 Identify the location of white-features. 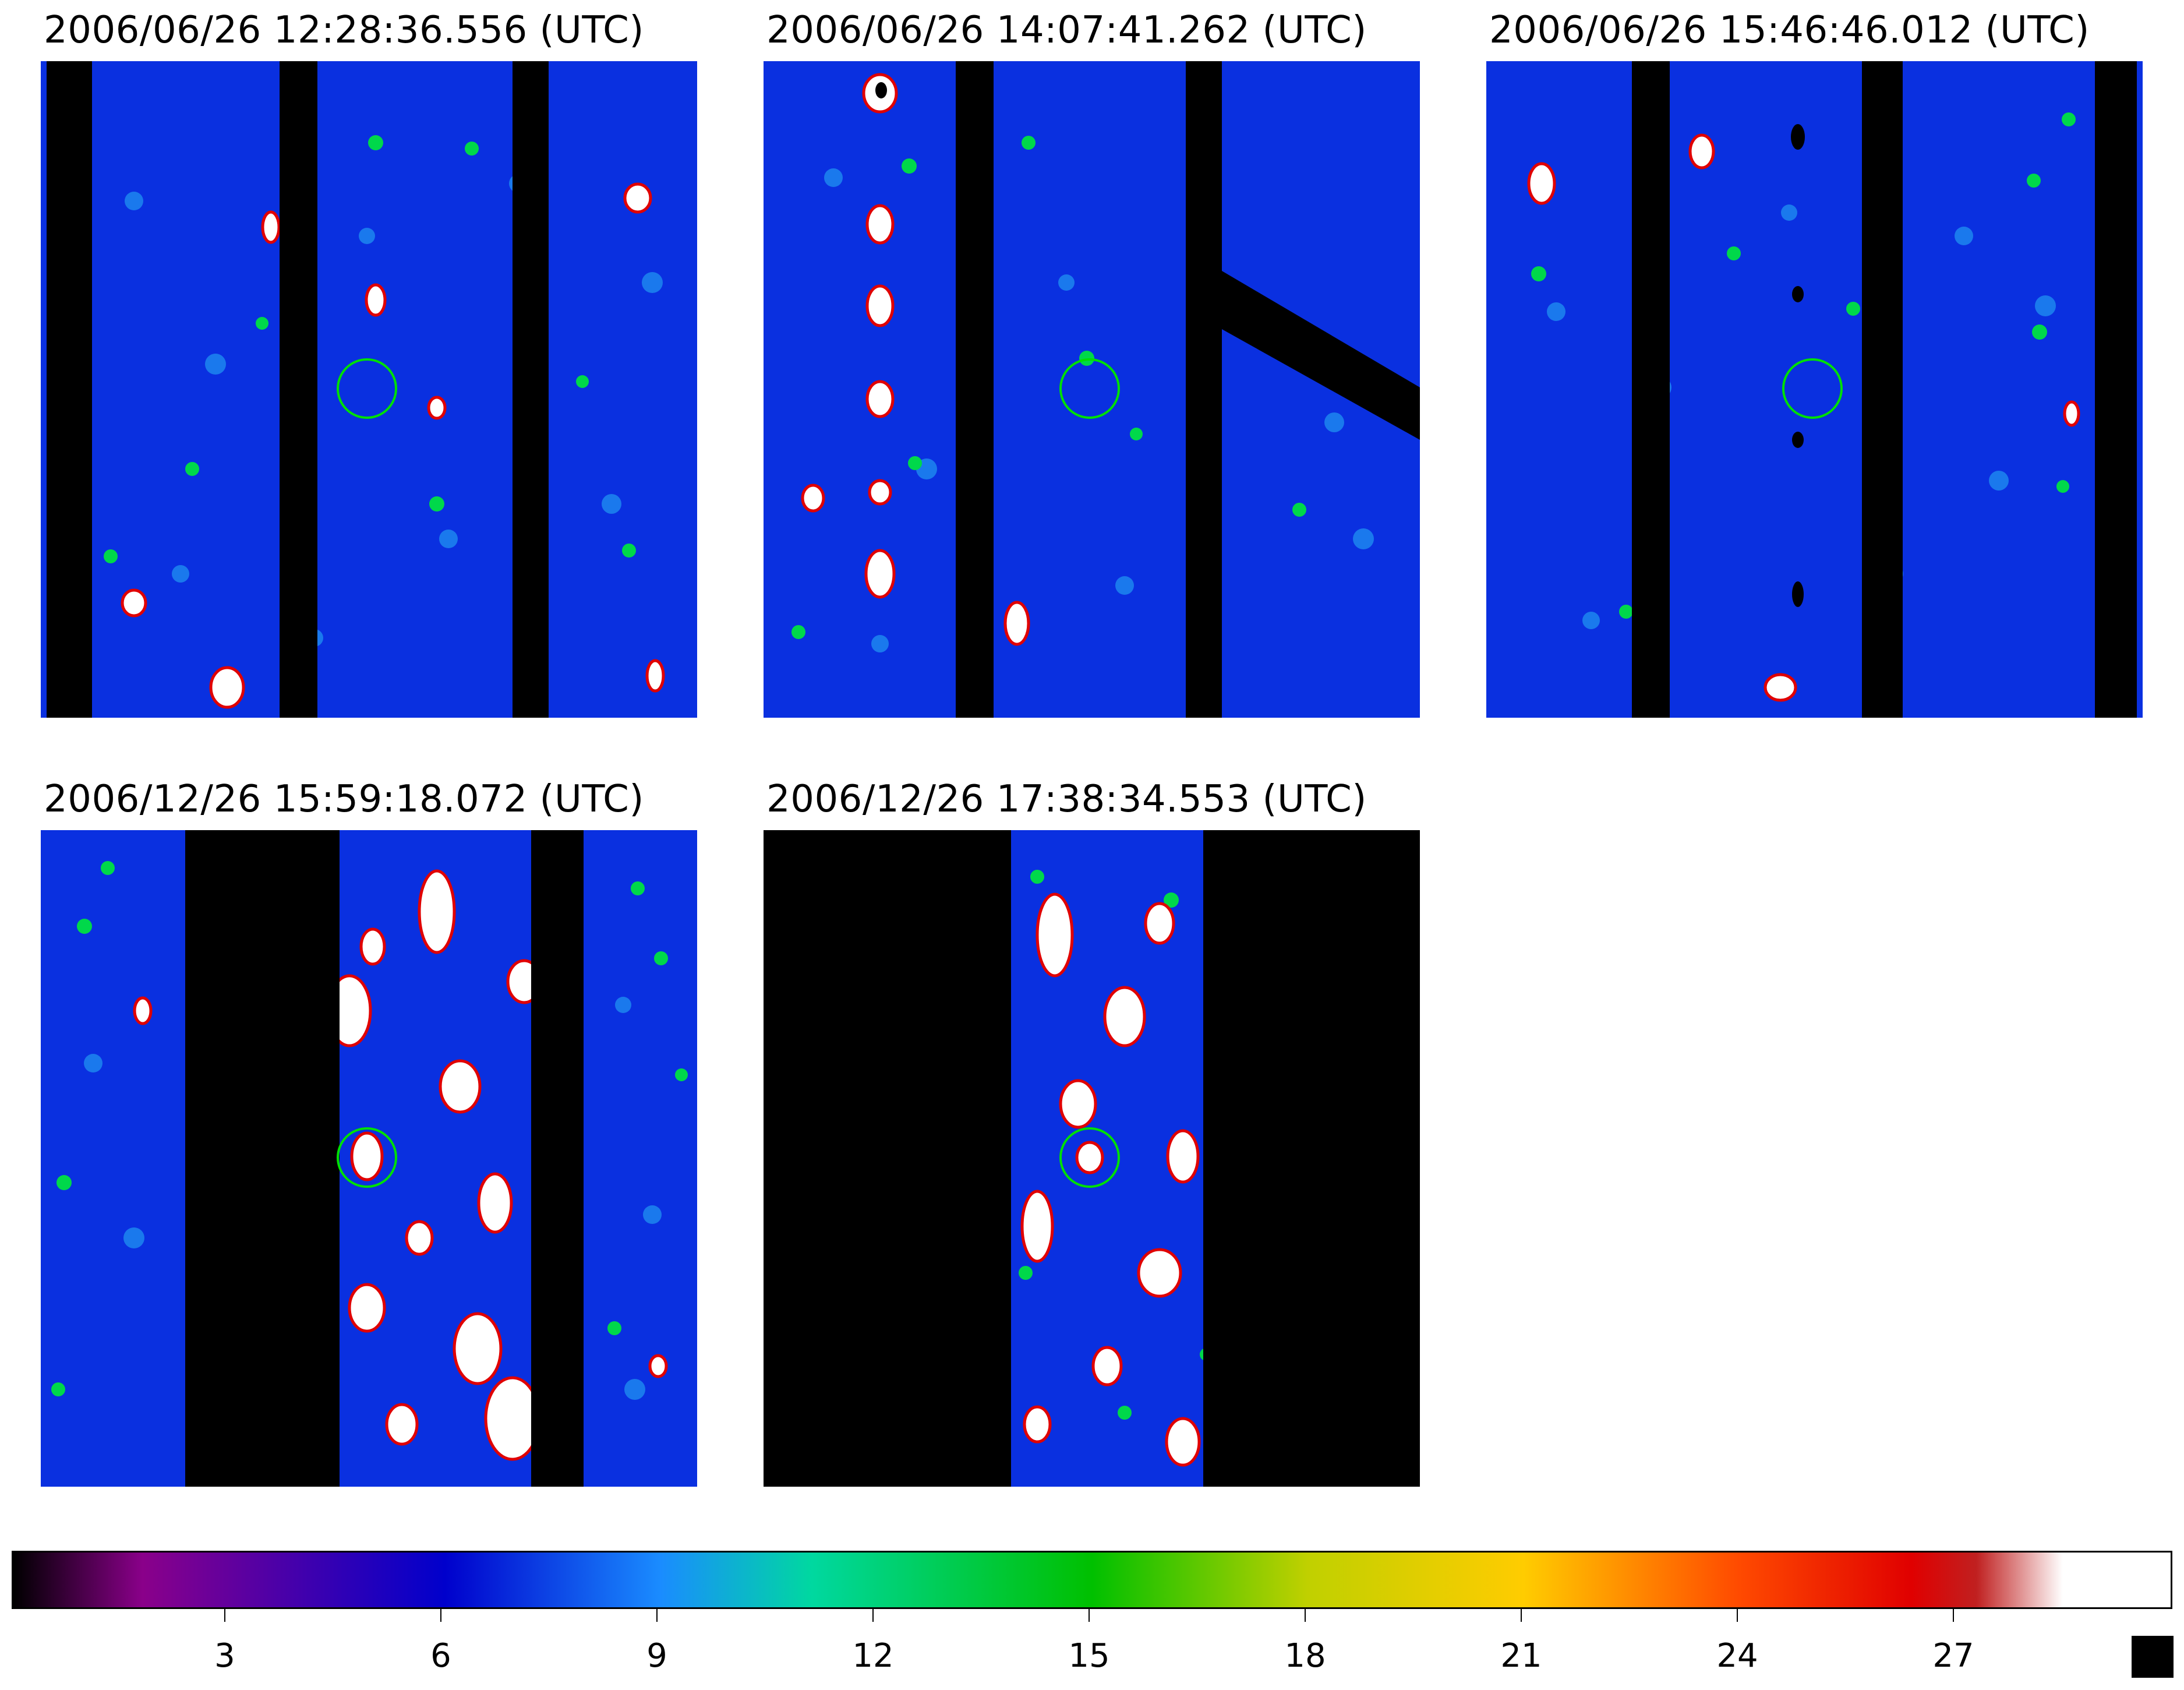
(393, 446).